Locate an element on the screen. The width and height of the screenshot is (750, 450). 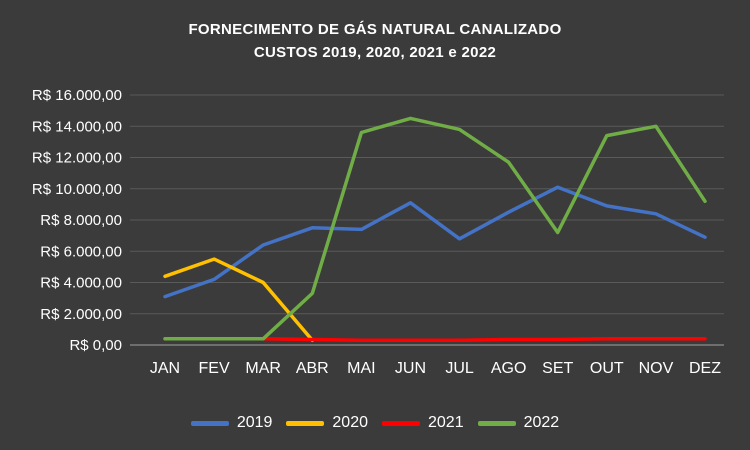
legend-item-2022: 2022 is located at coordinates (518, 423).